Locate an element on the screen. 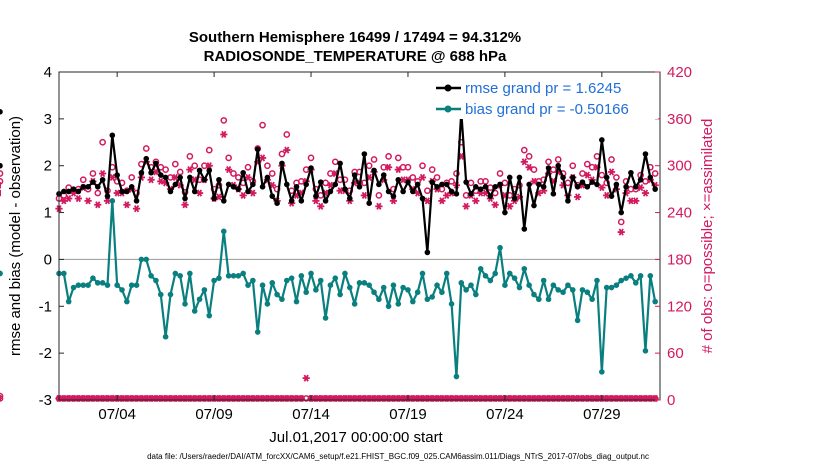 The height and width of the screenshot is (470, 830). y2-tick-label: 420 is located at coordinates (679, 72).